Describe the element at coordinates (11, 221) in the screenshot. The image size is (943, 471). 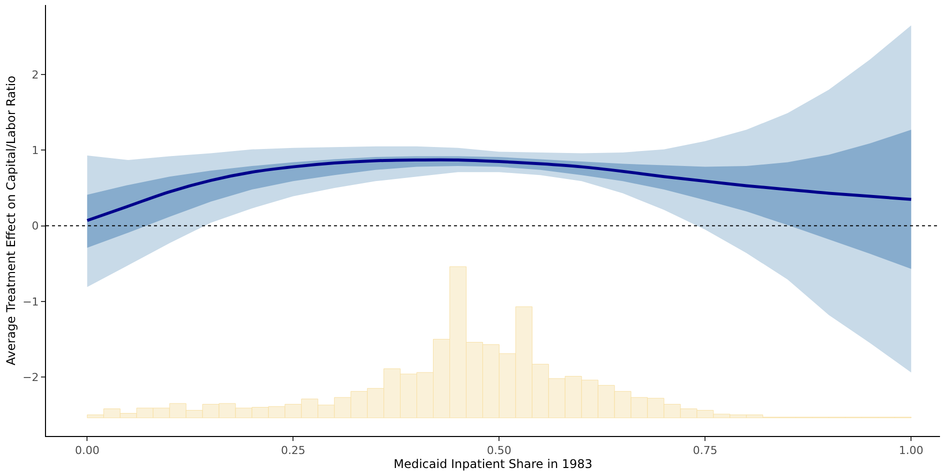
I see `y-axis-title: Average Treatment Effect on Capital/Labor Ratio` at that location.